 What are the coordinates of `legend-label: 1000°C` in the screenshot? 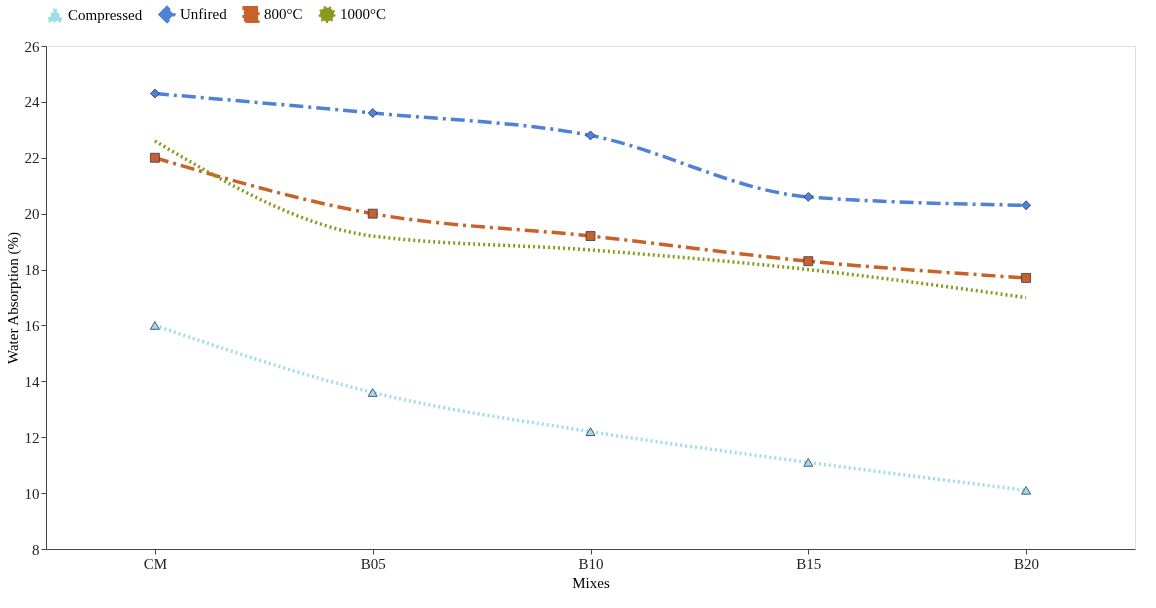 It's located at (363, 14).